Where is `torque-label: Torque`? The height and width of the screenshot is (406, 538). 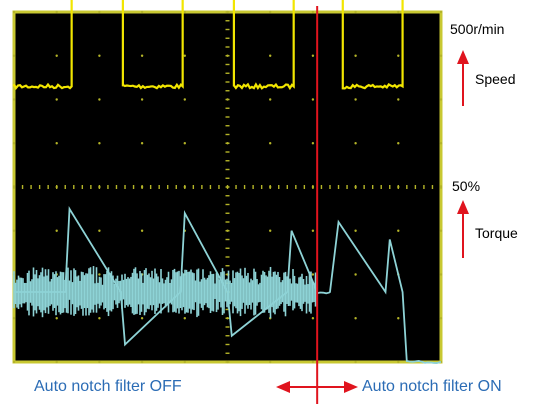
torque-label: Torque is located at coordinates (496, 233).